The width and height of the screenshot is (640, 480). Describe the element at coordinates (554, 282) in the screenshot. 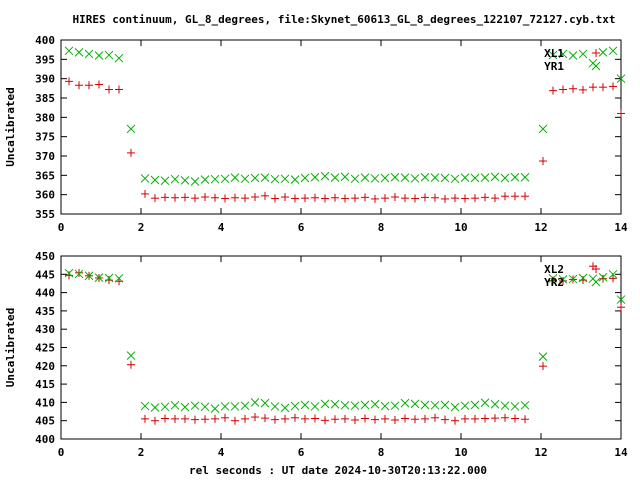

I see `legend-label: YR2` at that location.